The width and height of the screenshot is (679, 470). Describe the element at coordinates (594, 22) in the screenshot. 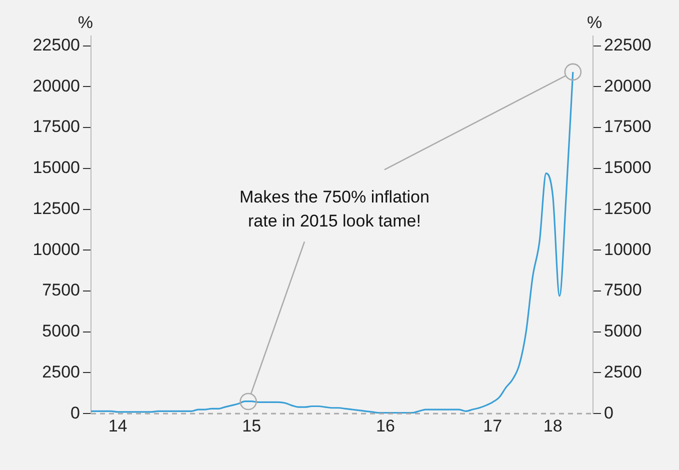

I see `y2-axis-title: %` at that location.